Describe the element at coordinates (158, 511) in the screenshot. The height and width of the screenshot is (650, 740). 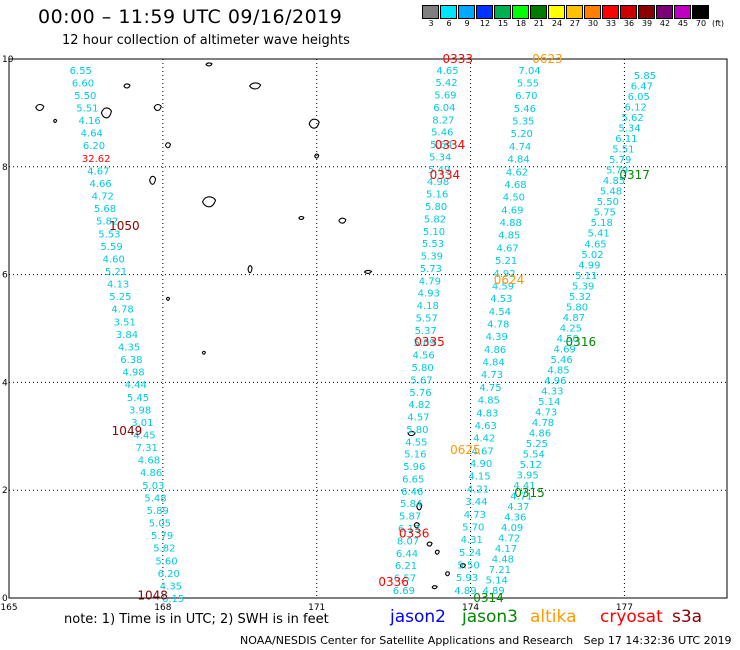
I see `swh-value: 5.89` at that location.